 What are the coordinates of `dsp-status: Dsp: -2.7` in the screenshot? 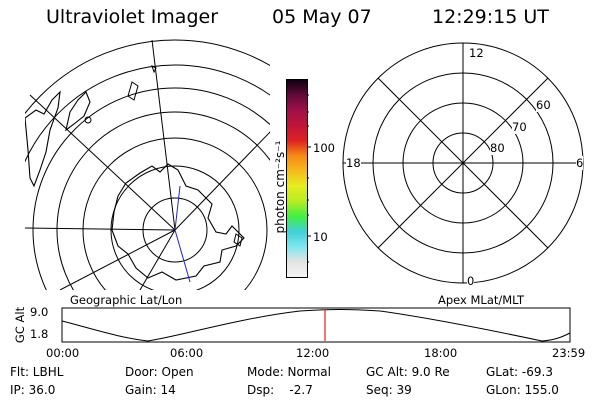 It's located at (280, 390).